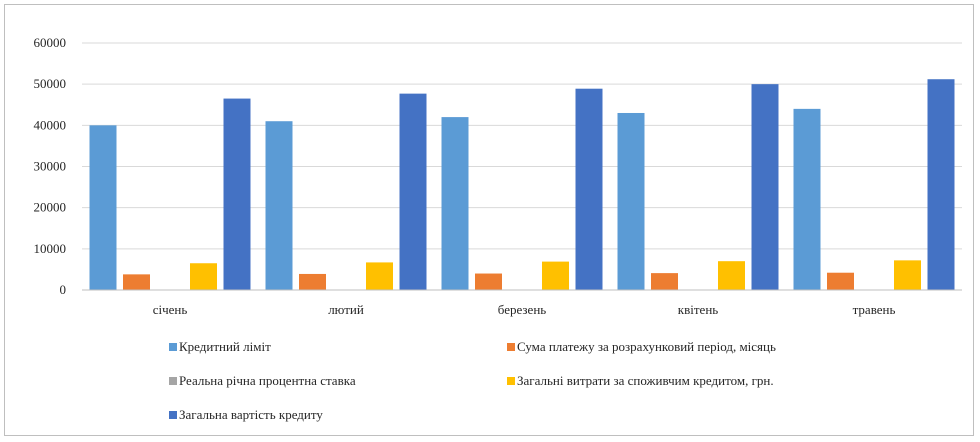 The height and width of the screenshot is (442, 980). I want to click on y-tick-label: 10000, so click(50, 248).